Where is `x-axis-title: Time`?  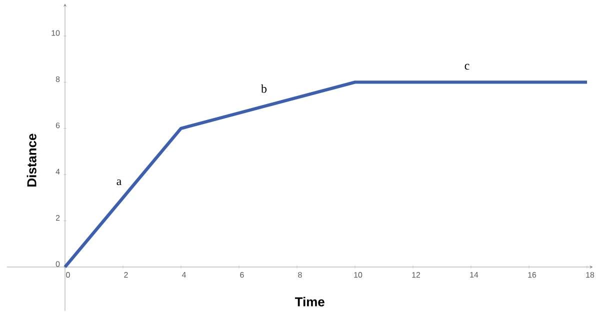
x-axis-title: Time is located at coordinates (309, 301).